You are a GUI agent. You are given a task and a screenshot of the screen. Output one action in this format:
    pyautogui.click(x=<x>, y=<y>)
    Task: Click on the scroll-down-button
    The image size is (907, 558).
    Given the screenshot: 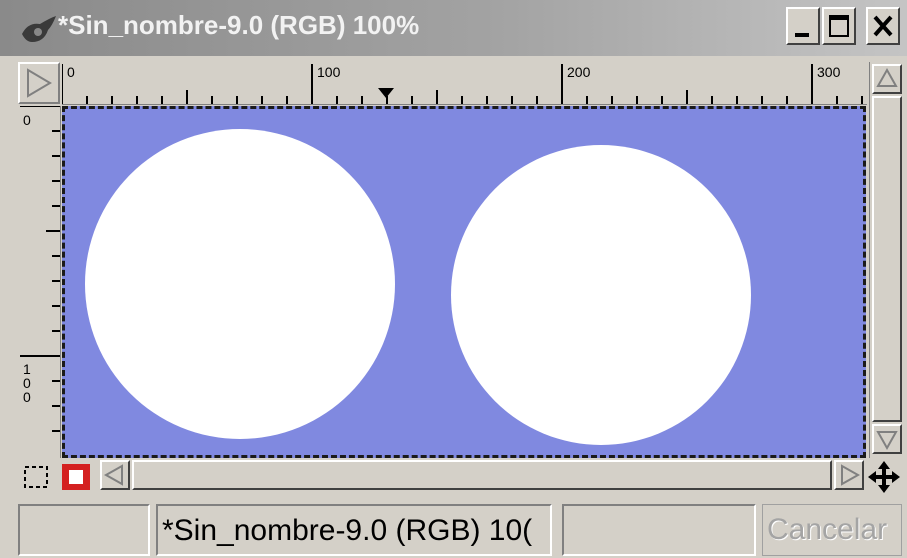 What is the action you would take?
    pyautogui.click(x=887, y=439)
    